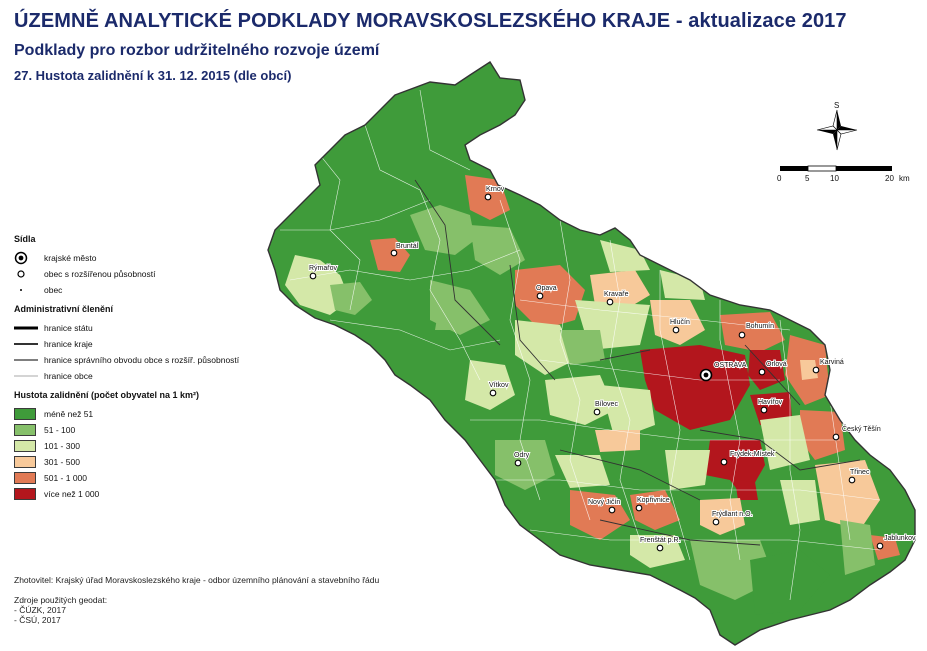 This screenshot has width=927, height=651. What do you see at coordinates (126, 328) in the screenshot?
I see `legend-row-state-border: hranice státu` at bounding box center [126, 328].